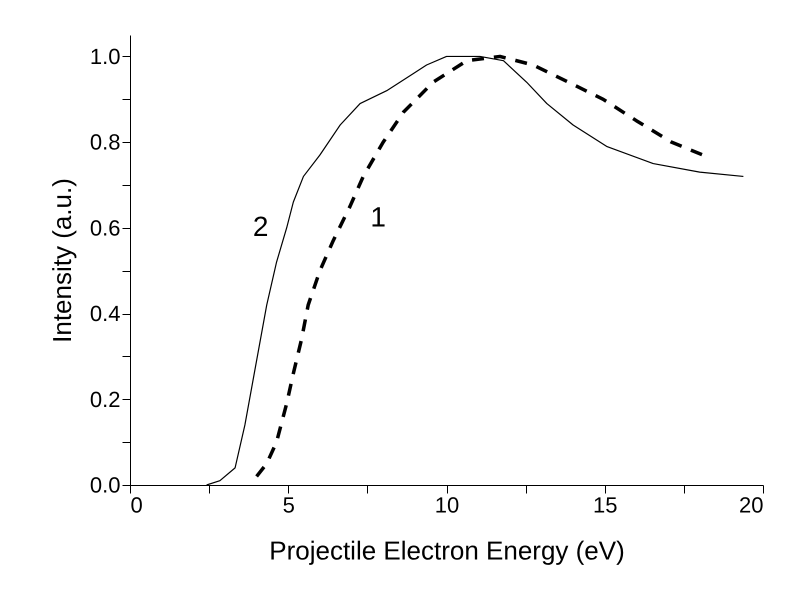 The width and height of the screenshot is (792, 599). Describe the element at coordinates (751, 505) in the screenshot. I see `x-tick-label: 20` at that location.